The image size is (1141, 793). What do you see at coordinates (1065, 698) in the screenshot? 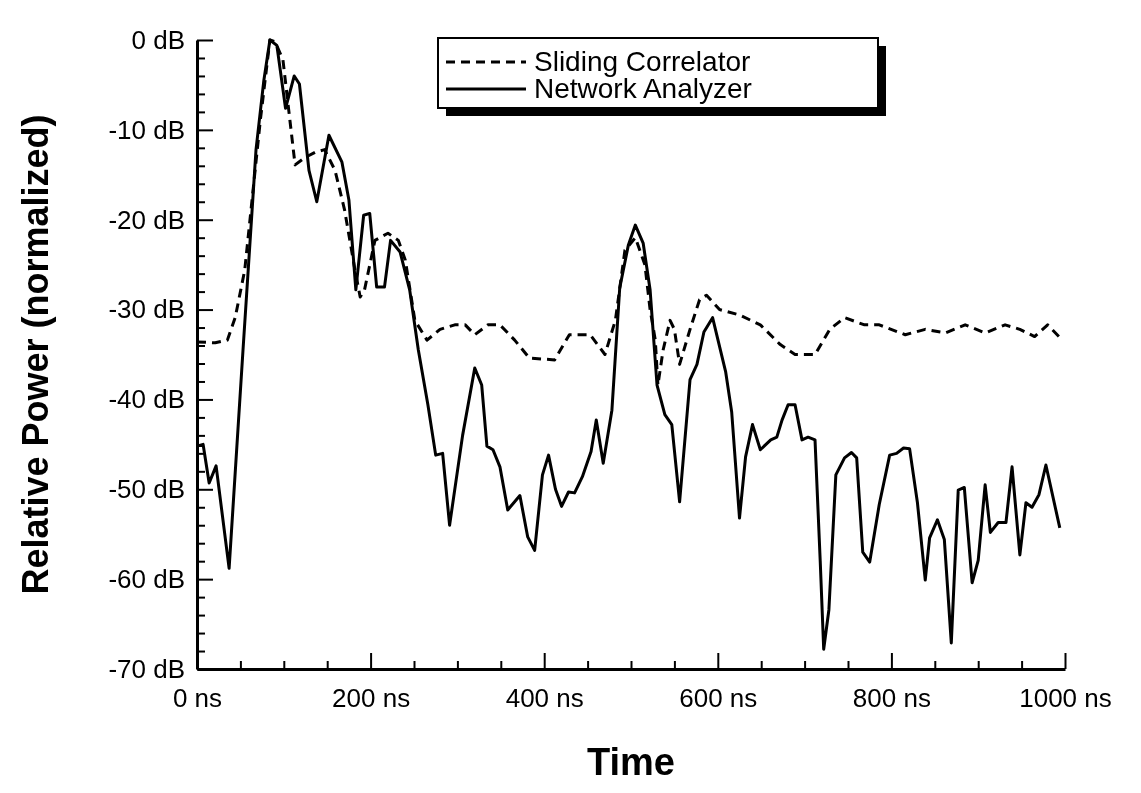
I see `x-tick-label: 1000 ns` at bounding box center [1065, 698].